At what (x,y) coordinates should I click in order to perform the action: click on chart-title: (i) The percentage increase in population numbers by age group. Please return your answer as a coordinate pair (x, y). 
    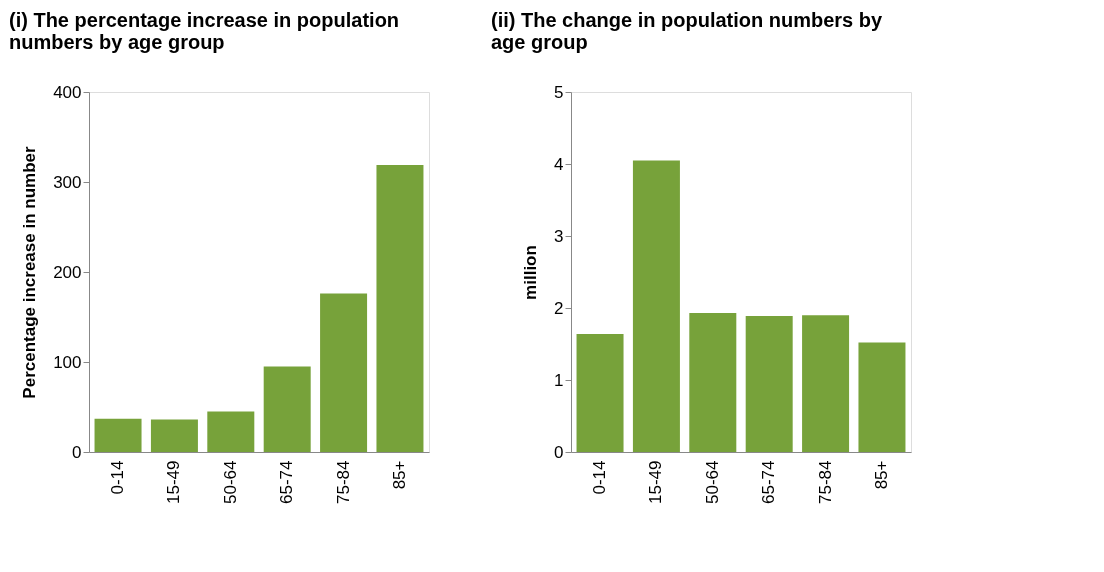
    Looking at the image, I should click on (204, 31).